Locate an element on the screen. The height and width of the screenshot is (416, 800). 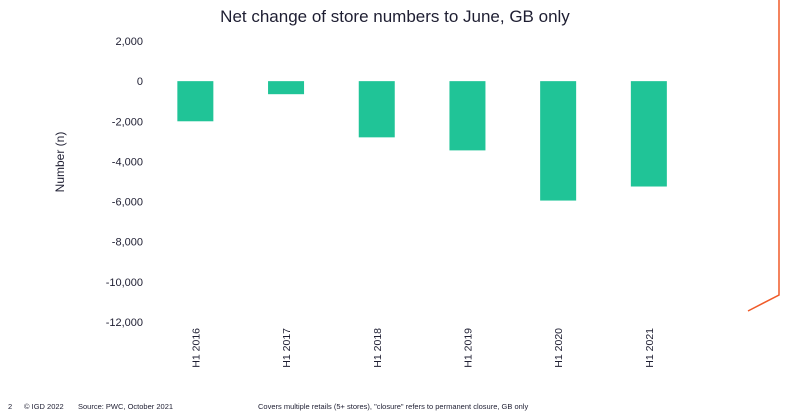
y-tick-label: -2,000 is located at coordinates (127, 122).